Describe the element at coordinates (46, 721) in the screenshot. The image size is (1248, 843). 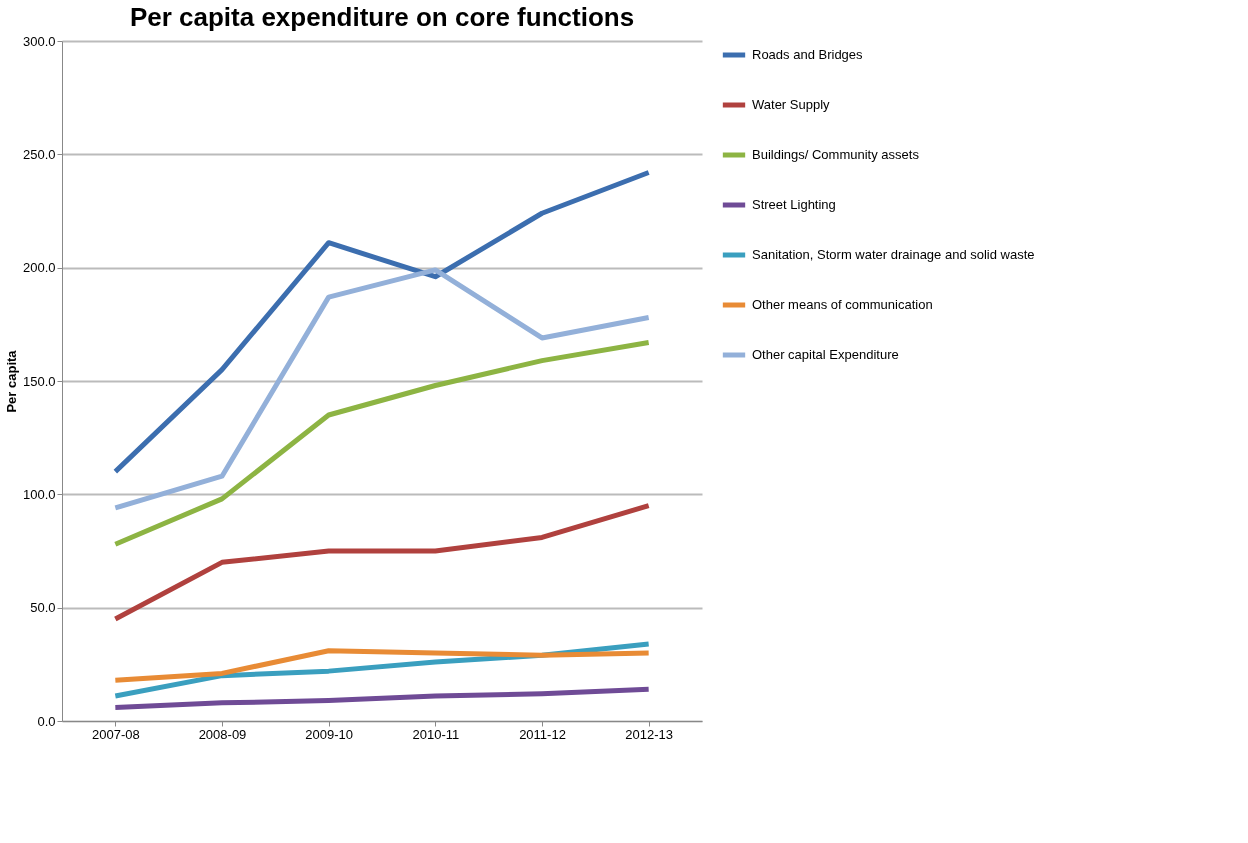
I see `y-tick-label: 0.0` at that location.